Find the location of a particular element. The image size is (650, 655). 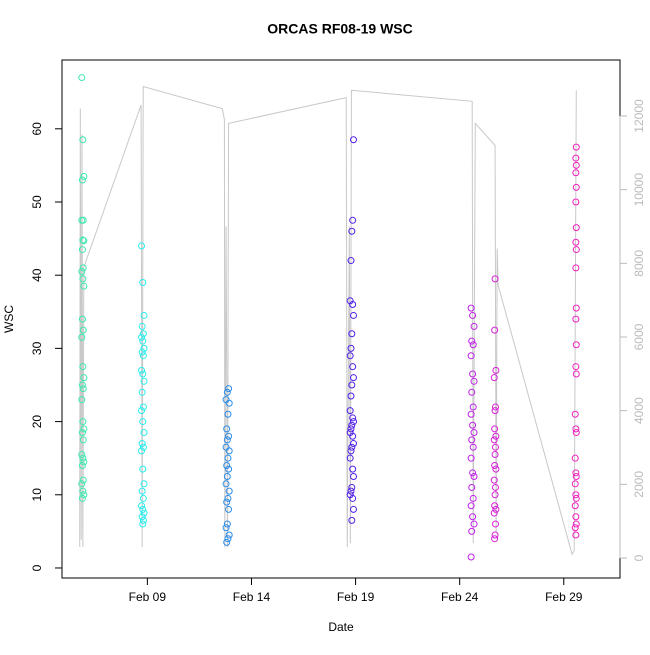

y-axis-label: WSC is located at coordinates (9, 319).